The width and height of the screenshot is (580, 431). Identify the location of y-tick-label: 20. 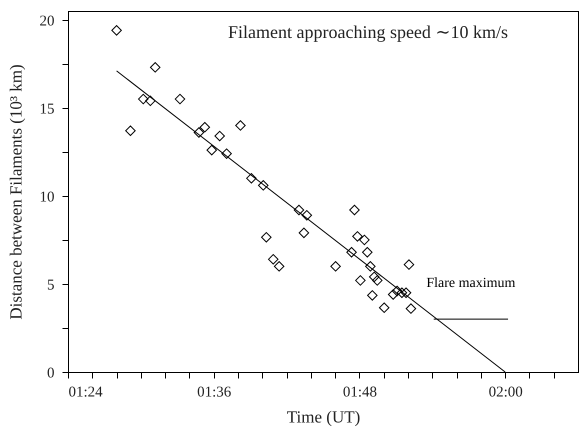
(47, 21).